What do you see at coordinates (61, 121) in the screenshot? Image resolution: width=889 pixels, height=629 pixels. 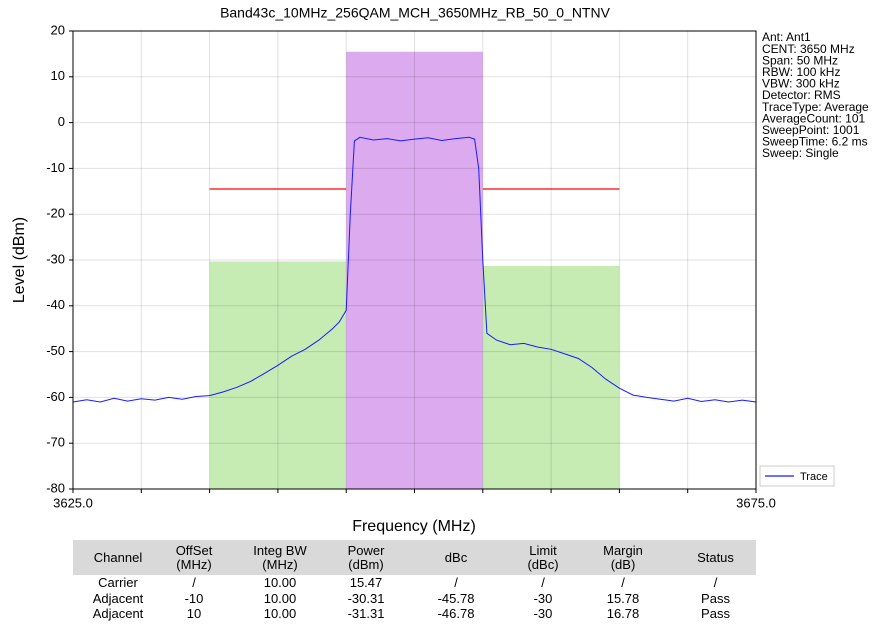 I see `y-tick-label: 0` at bounding box center [61, 121].